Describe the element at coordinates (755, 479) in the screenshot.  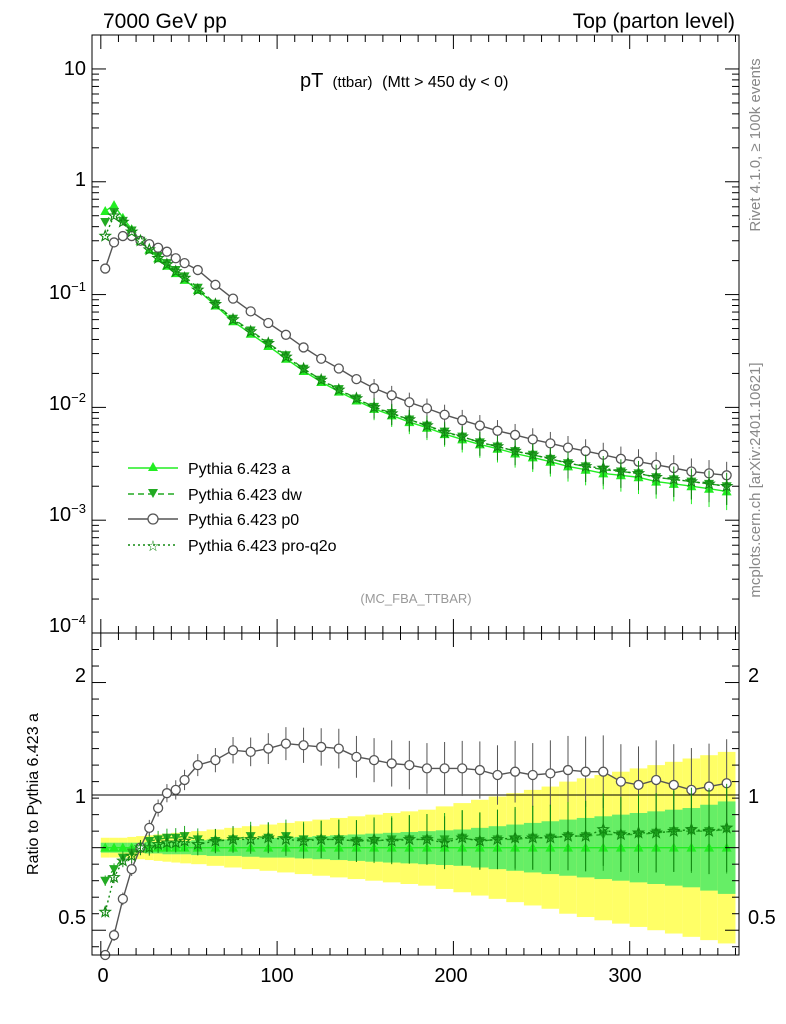
I see `mcplots-label: mcplots.cern.ch [arXiv:2401.10621]` at that location.